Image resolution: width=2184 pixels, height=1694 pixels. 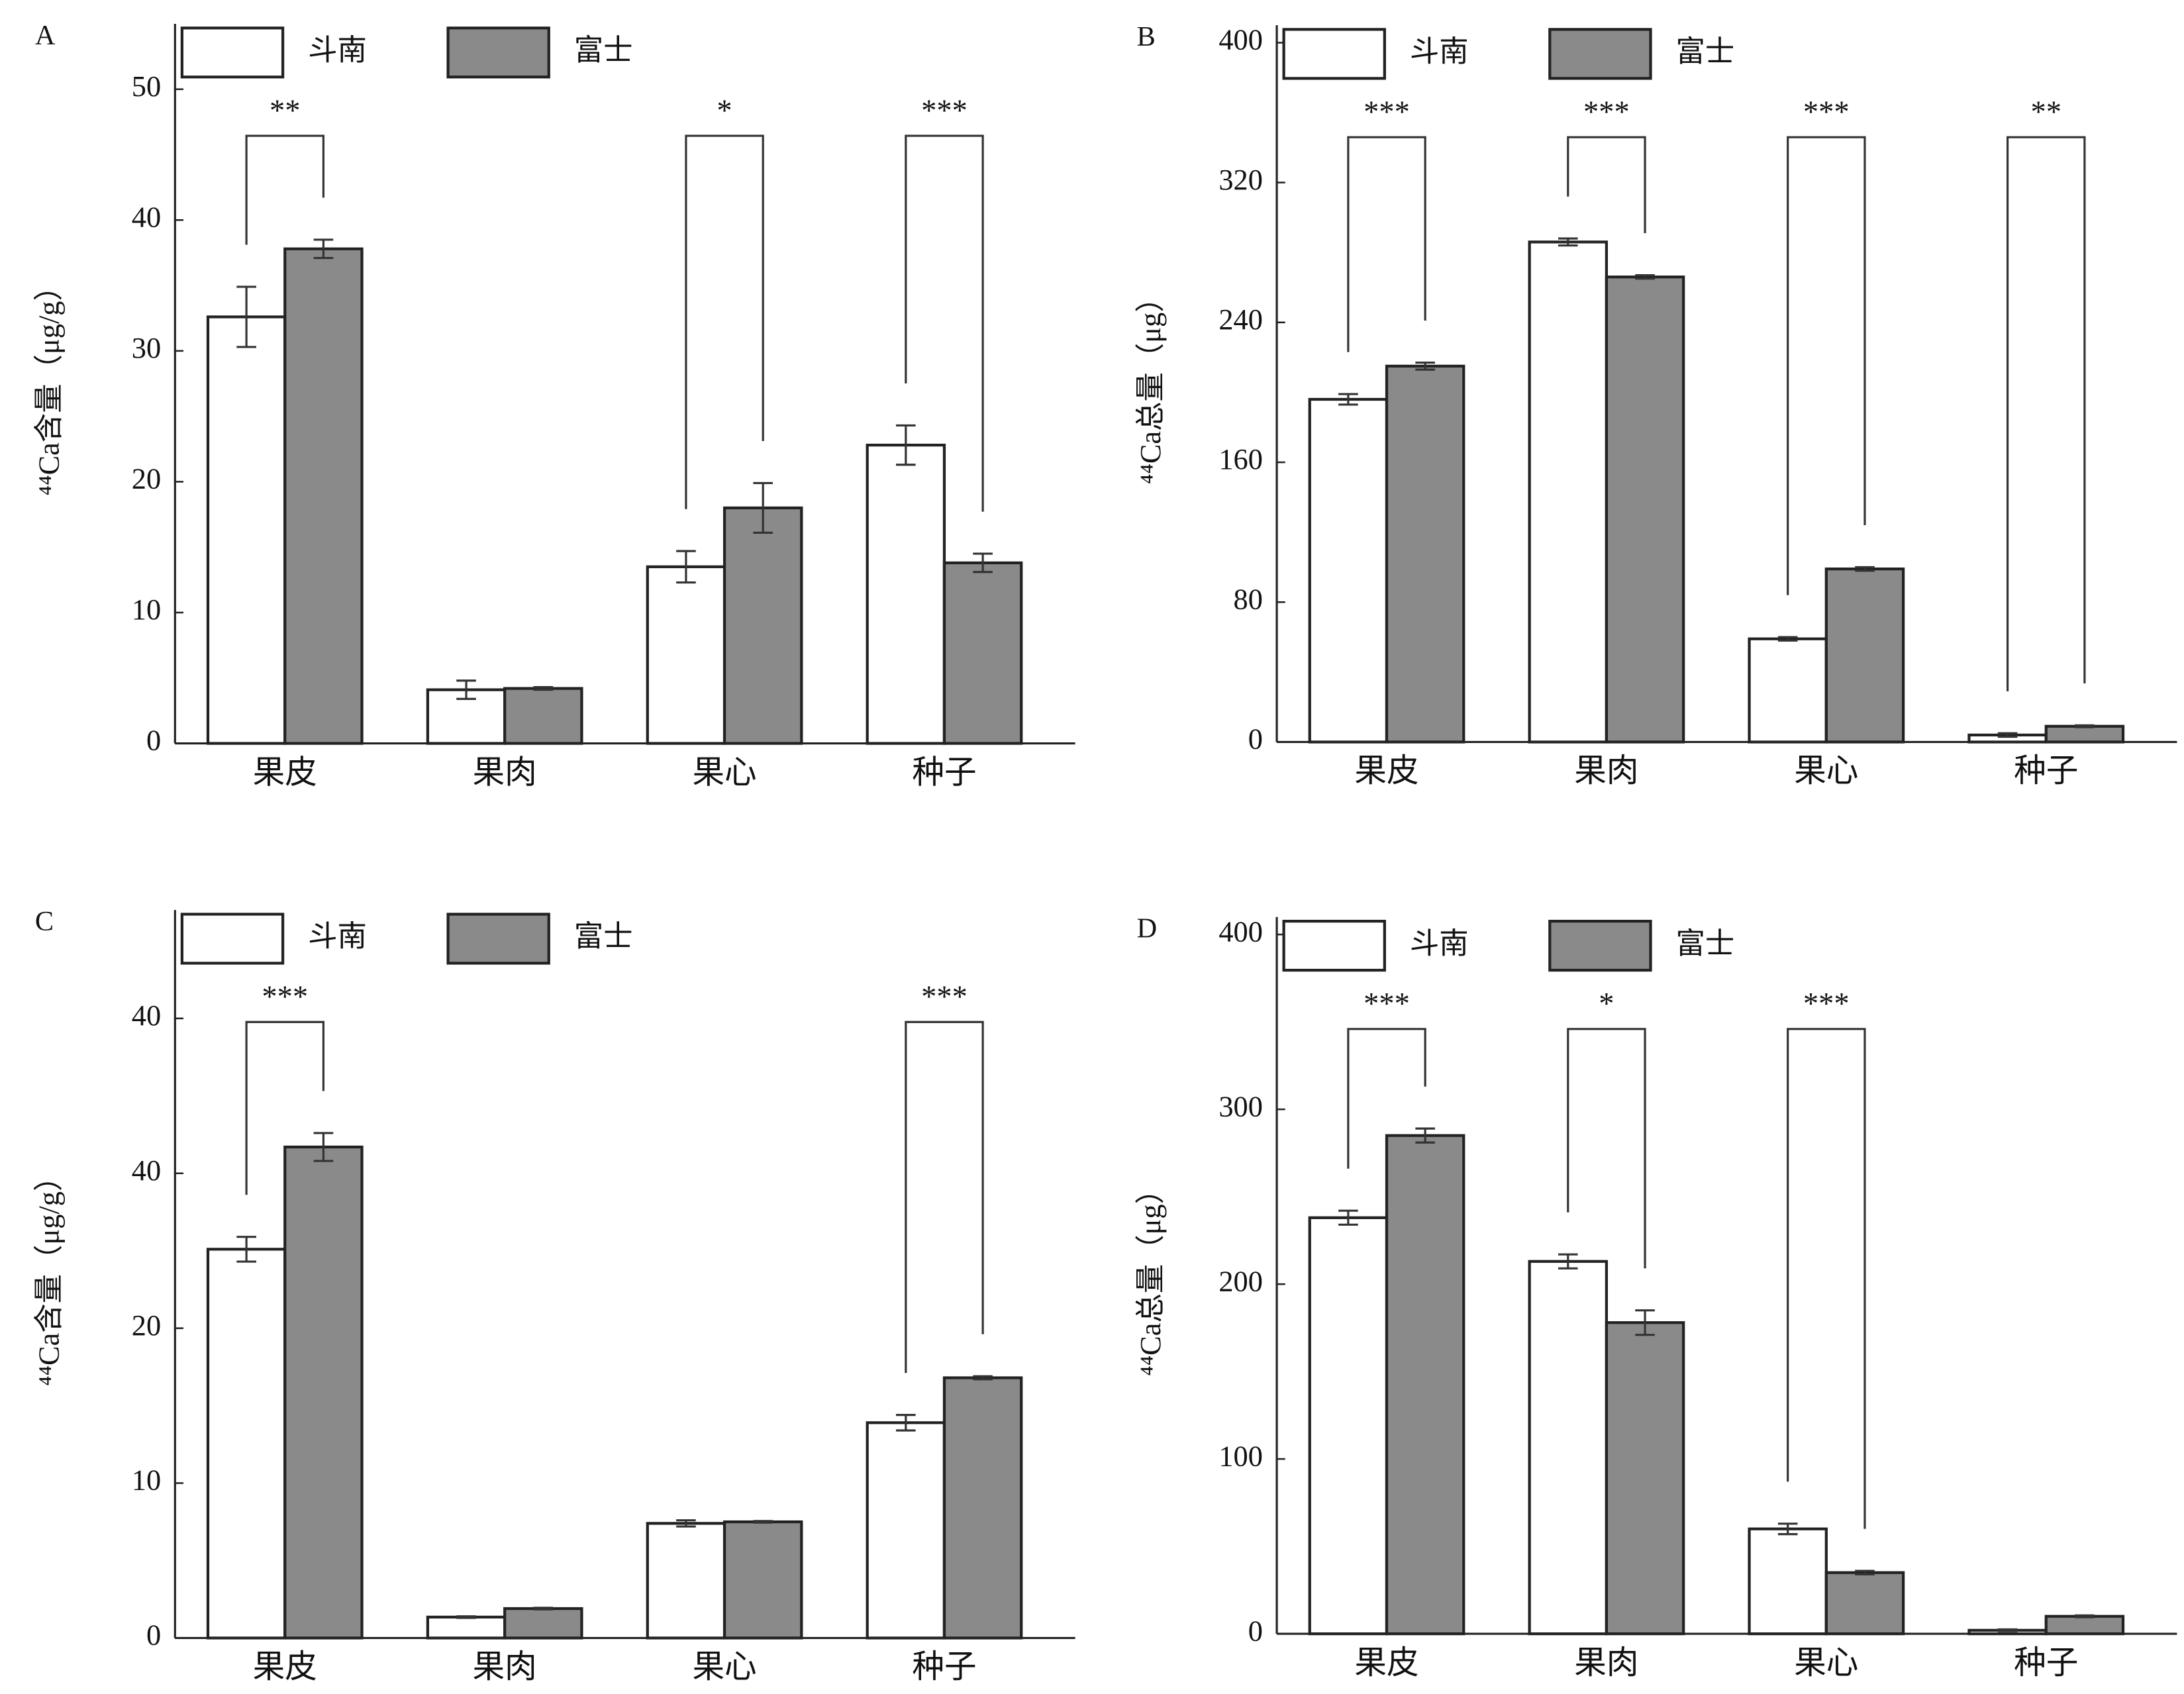 What do you see at coordinates (45, 35) in the screenshot?
I see `panel-label: A` at bounding box center [45, 35].